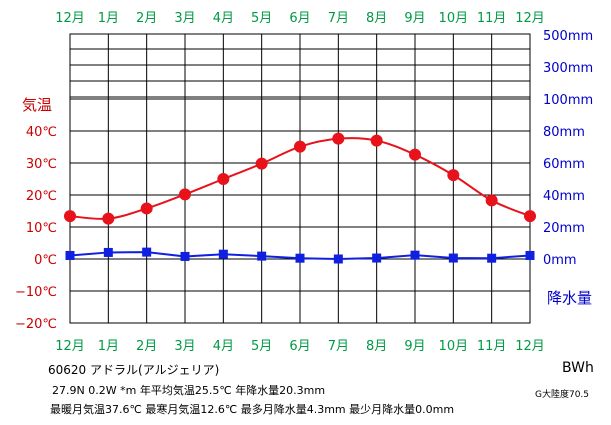 This screenshot has height=425, width=611. What do you see at coordinates (96, 409) in the screenshot?
I see `warmest-month: 最暖月気温37.6℃` at bounding box center [96, 409].